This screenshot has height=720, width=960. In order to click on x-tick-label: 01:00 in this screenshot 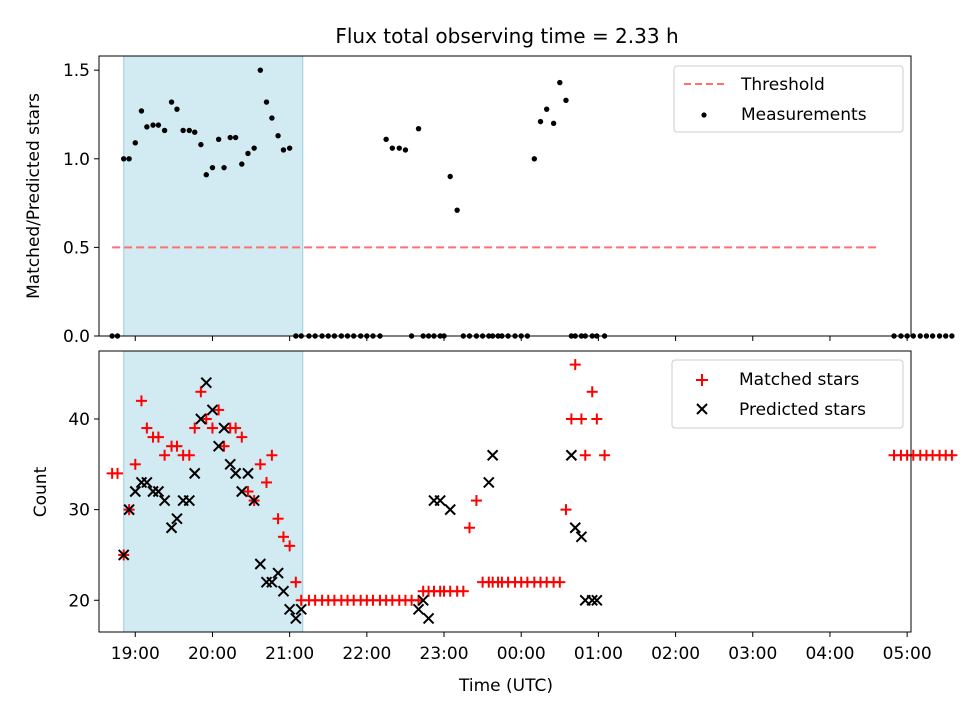, I will do `click(598, 654)`.